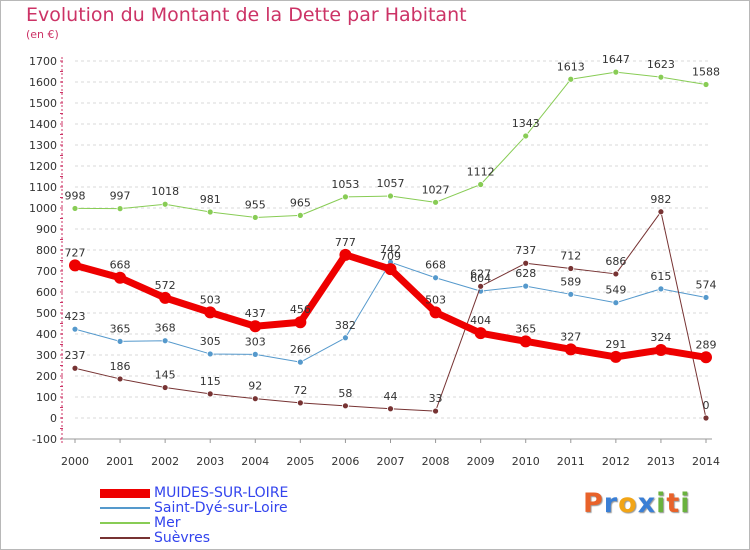  Describe the element at coordinates (120, 196) in the screenshot. I see `data-label: 997` at that location.